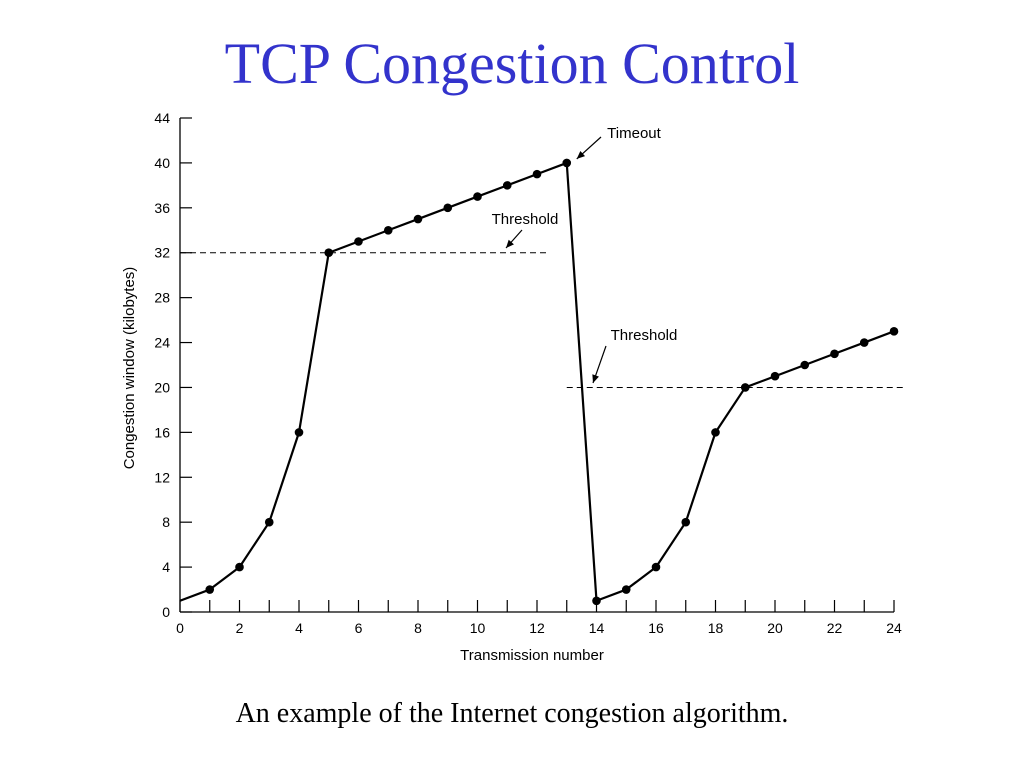 The width and height of the screenshot is (1024, 768). Describe the element at coordinates (166, 567) in the screenshot. I see `y-tick-label: 4` at that location.